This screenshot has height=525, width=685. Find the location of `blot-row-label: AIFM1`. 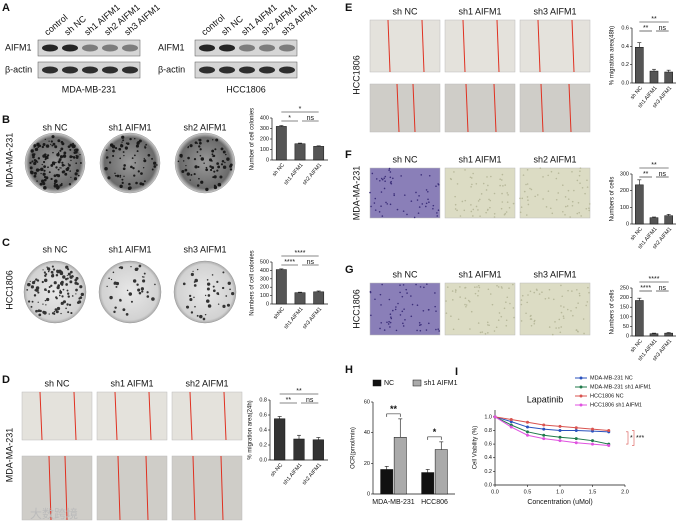

blot-row-label: AIFM1 is located at coordinates (18, 47).